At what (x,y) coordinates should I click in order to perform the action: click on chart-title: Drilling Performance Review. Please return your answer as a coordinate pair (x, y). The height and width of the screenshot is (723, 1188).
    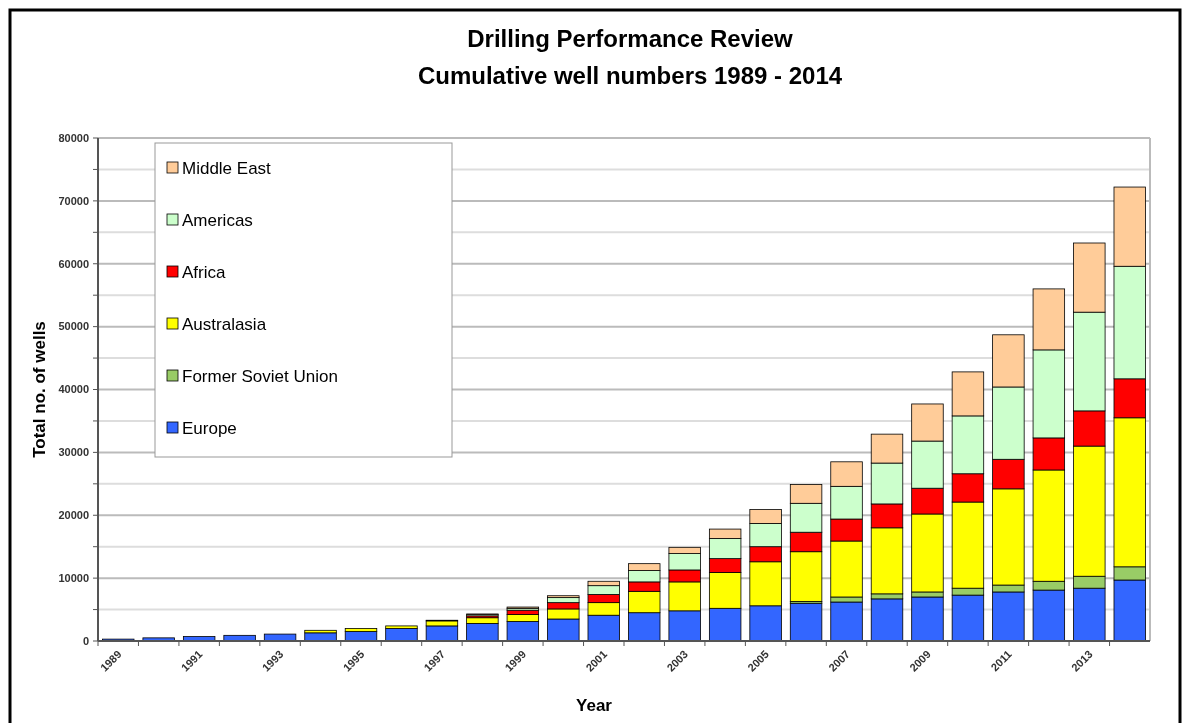
    Looking at the image, I should click on (630, 38).